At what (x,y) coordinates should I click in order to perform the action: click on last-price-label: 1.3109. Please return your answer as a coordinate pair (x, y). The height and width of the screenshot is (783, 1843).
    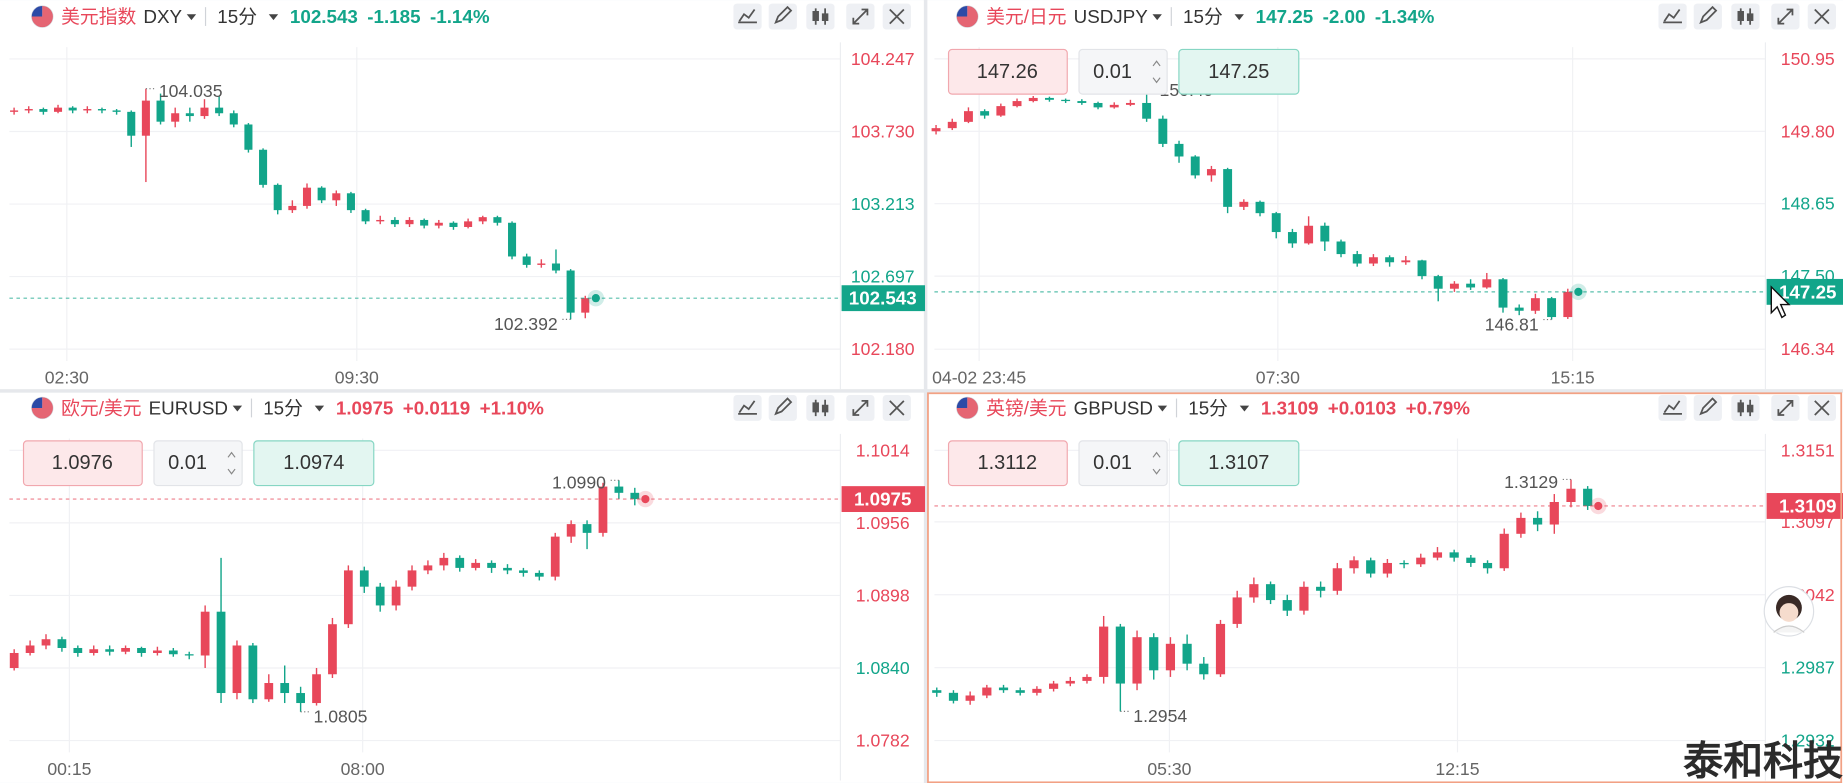
    Looking at the image, I should click on (1808, 505).